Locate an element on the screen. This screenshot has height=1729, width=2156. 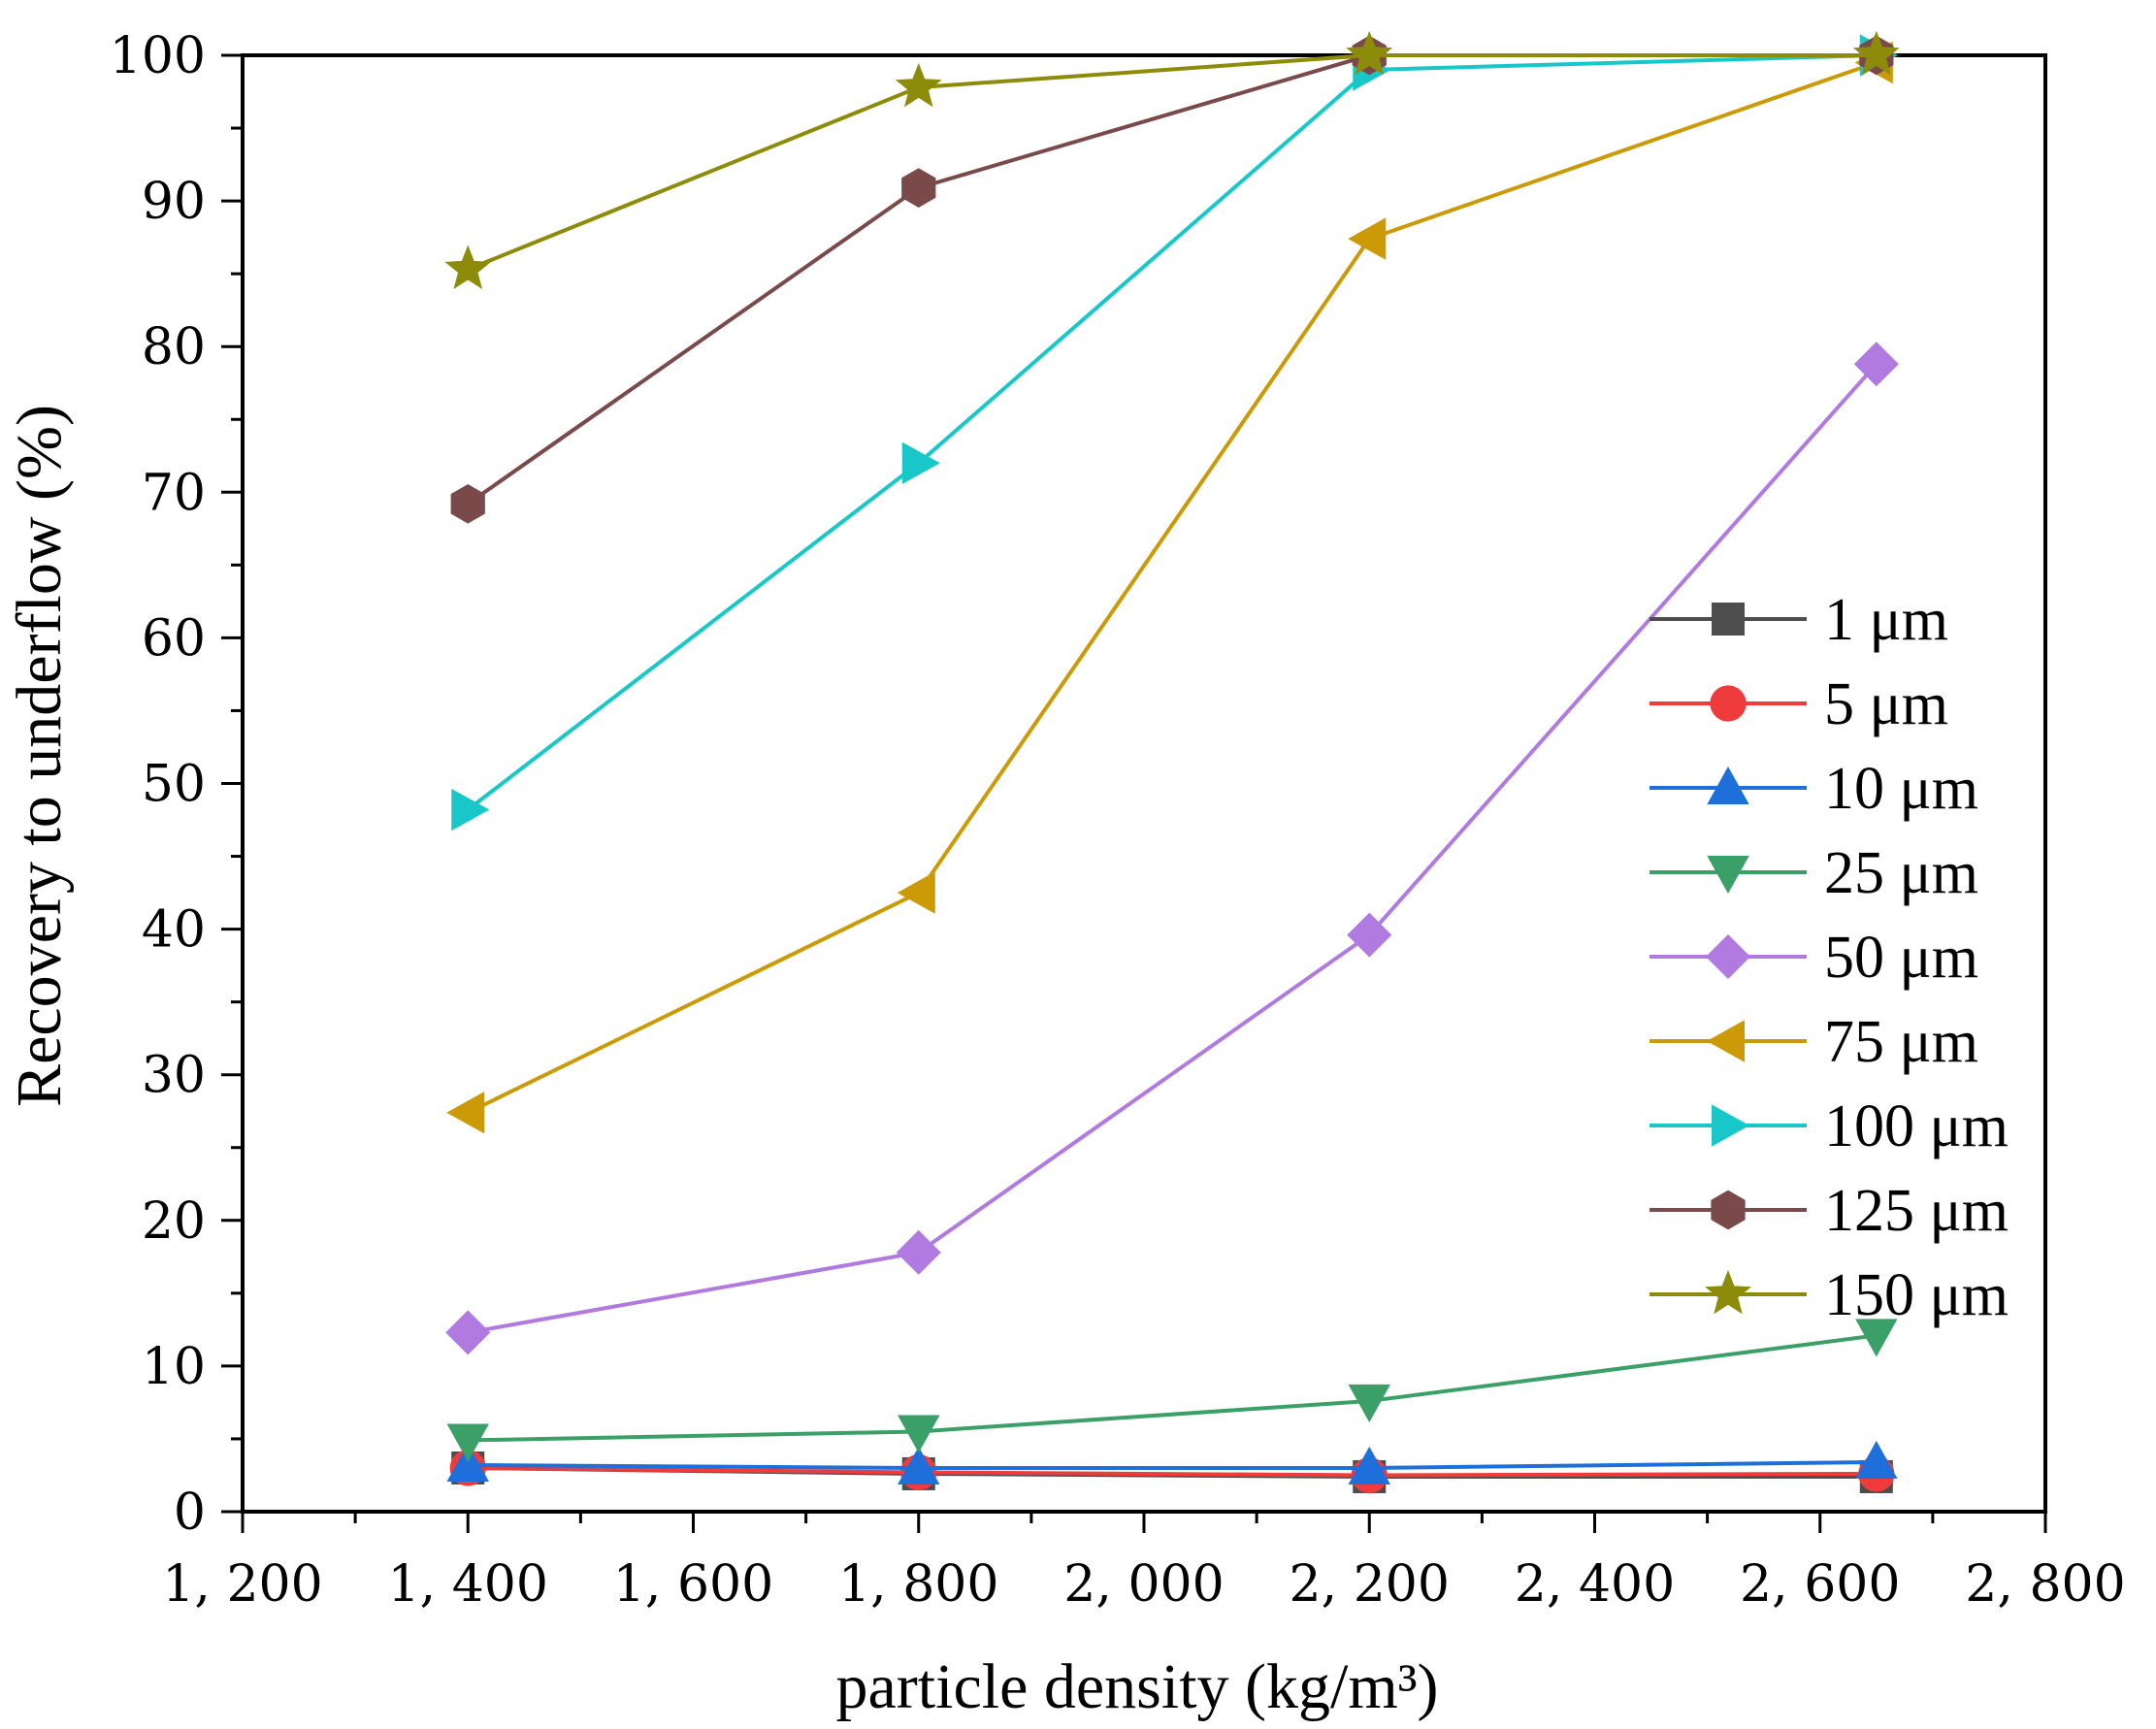
x-axis-title: particle density (kg/m³) is located at coordinates (1137, 1686).